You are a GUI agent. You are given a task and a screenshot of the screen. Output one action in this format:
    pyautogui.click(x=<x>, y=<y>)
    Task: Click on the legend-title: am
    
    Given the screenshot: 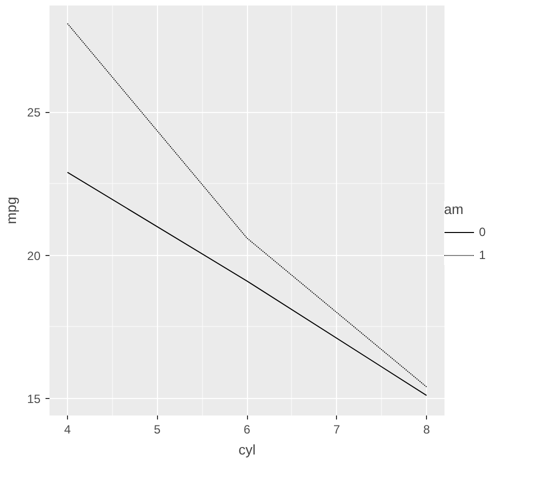 What is the action you would take?
    pyautogui.click(x=454, y=209)
    